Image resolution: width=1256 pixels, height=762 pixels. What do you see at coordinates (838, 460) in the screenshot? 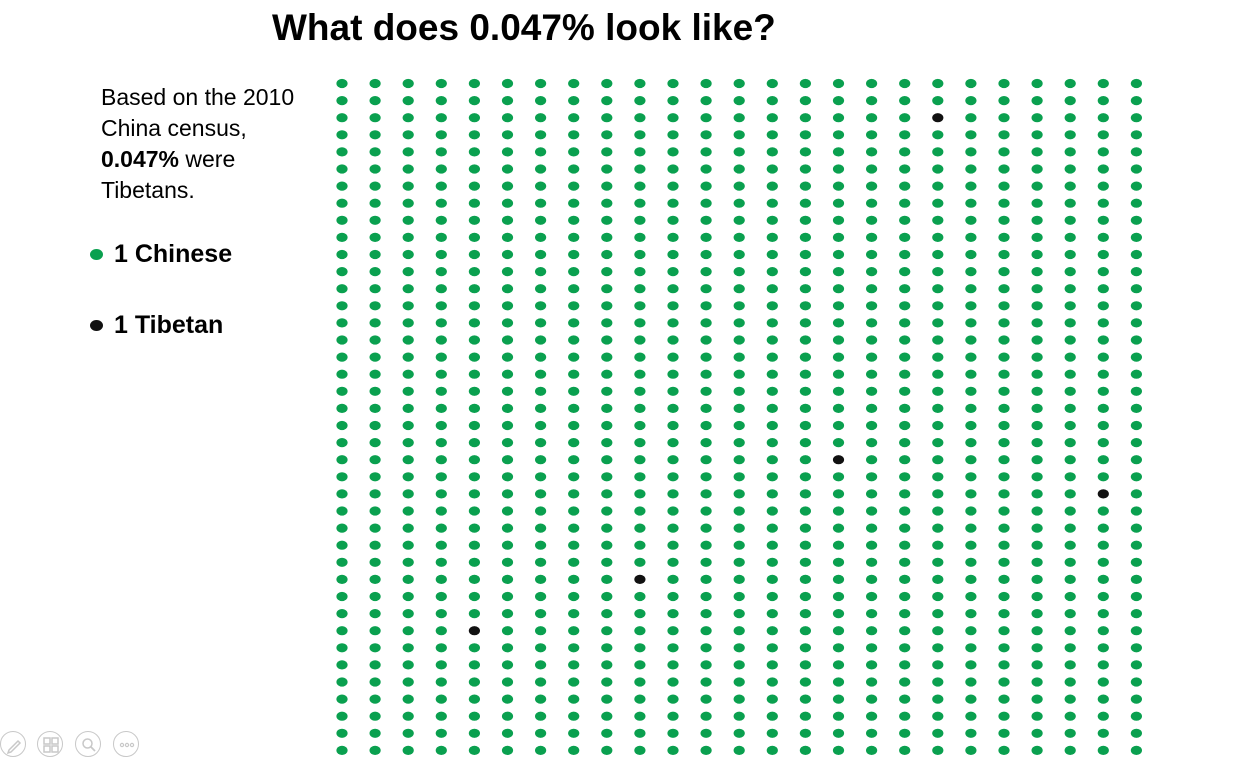
I see `tibetan-dot` at bounding box center [838, 460].